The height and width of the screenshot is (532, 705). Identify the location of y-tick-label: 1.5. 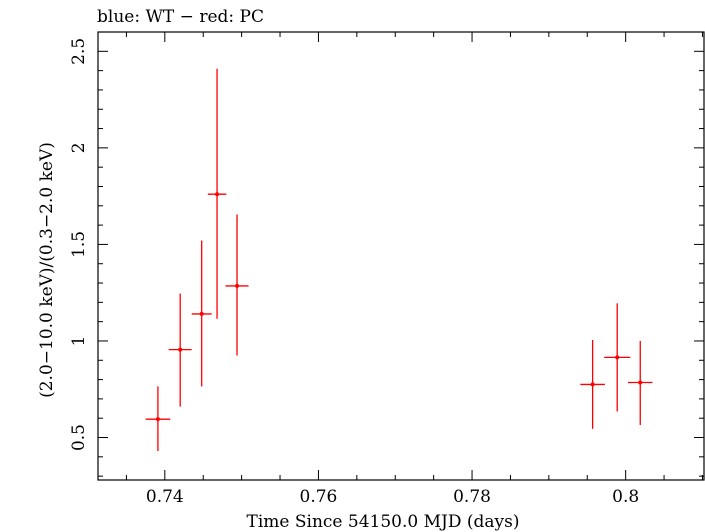
(79, 244).